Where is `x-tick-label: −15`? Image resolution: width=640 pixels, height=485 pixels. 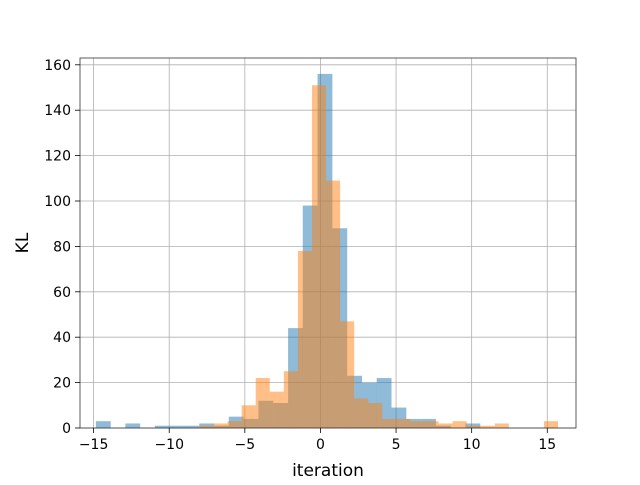 x-tick-label: −15 is located at coordinates (94, 445).